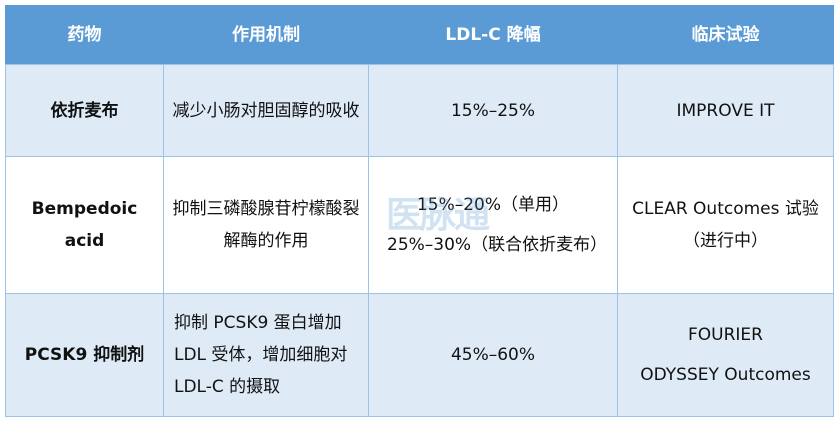 The height and width of the screenshot is (422, 839). I want to click on mechanism-cell: 抑制 PCSK9 蛋白增加 LDL 受体，增加细胞对 LDL-C 的摄取, so click(266, 355).